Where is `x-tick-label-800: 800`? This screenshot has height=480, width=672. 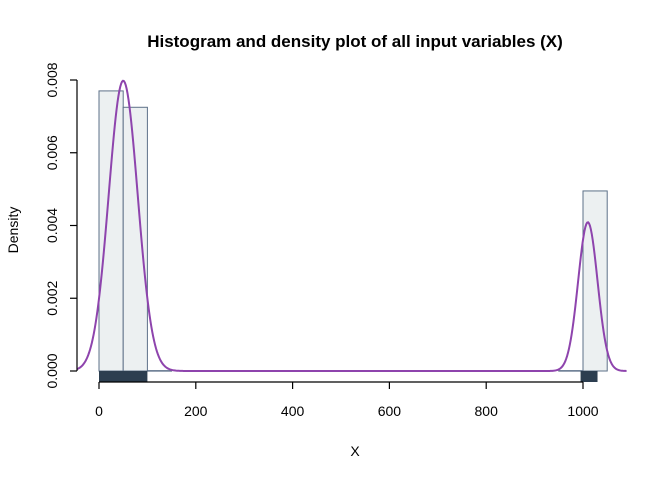 x-tick-label-800: 800 is located at coordinates (487, 411).